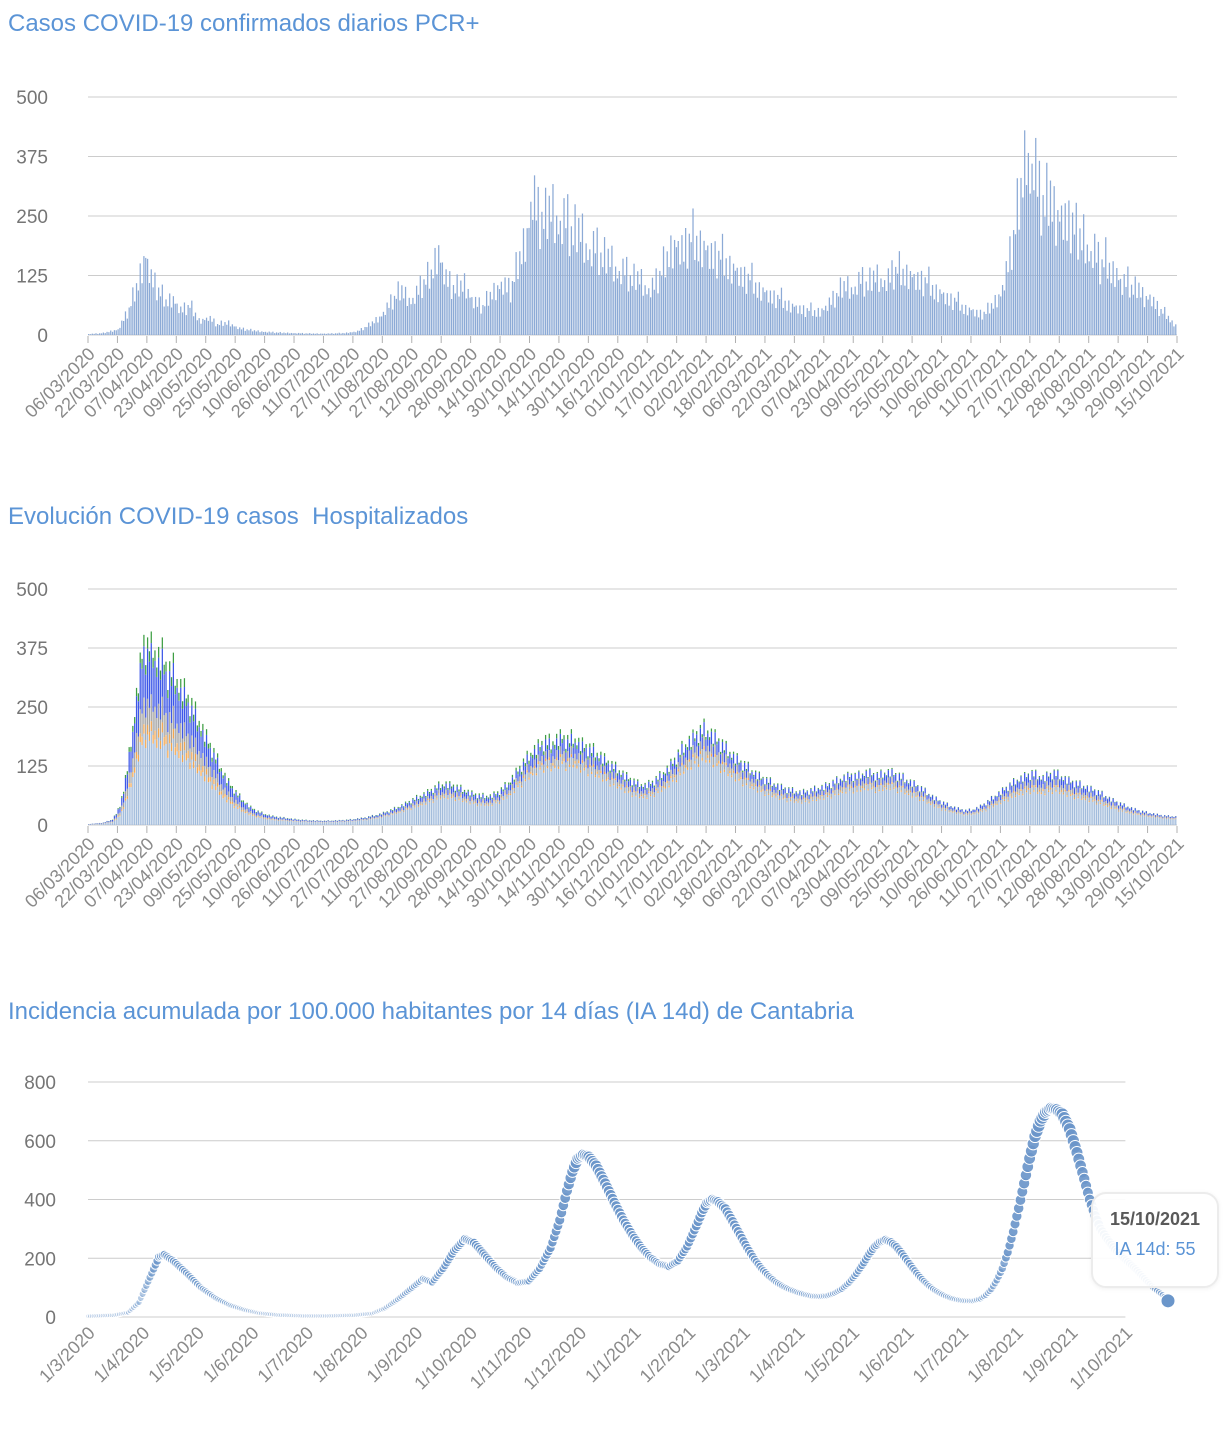 This screenshot has height=1440, width=1225. Describe the element at coordinates (1168, 1301) in the screenshot. I see `data-point-current` at that location.